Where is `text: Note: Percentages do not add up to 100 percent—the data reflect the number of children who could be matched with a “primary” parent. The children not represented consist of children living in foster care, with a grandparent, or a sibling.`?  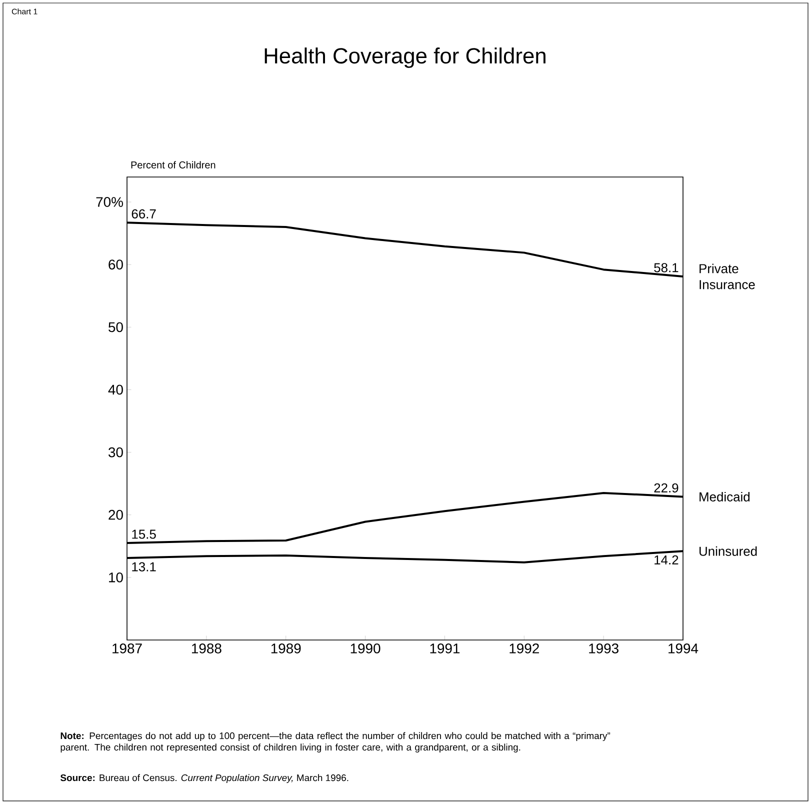 text: Note: Percentages do not add up to 100 percent—the data reflect the number of children who could be matched with a “primary” parent. The children not represented consist of children living in foster care, with a grandparent, or a sibling. is located at coordinates (335, 742).